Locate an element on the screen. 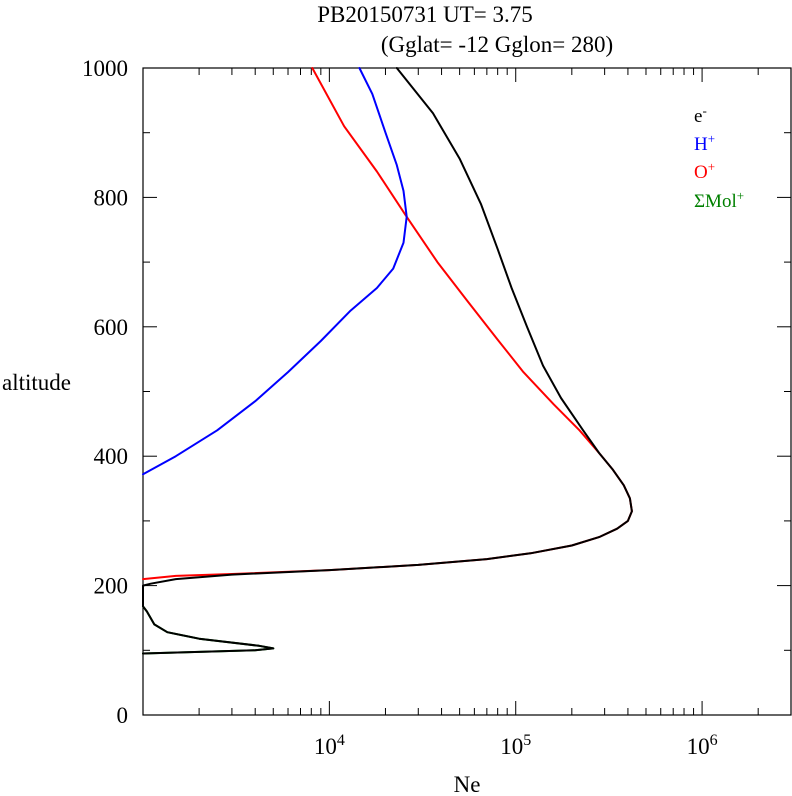 This screenshot has width=792, height=796. y-tick-label: 0 is located at coordinates (123, 715).